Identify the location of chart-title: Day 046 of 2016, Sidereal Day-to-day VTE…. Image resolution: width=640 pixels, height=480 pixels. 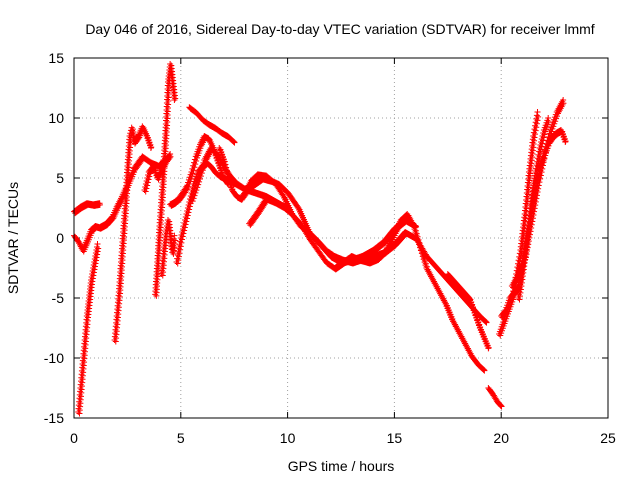
(339, 29).